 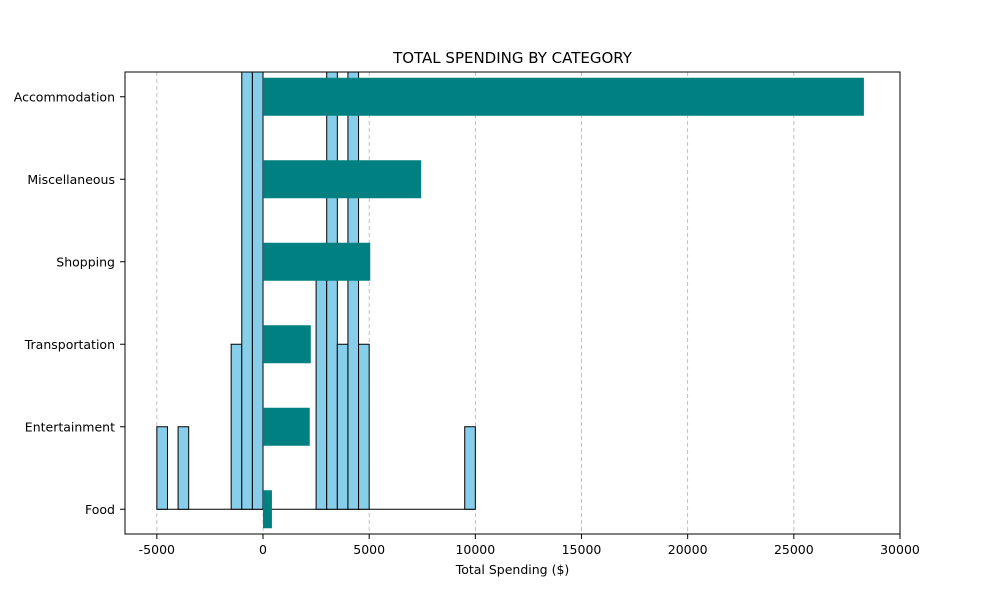 What do you see at coordinates (69, 344) in the screenshot?
I see `y-tick-label: Transportation` at bounding box center [69, 344].